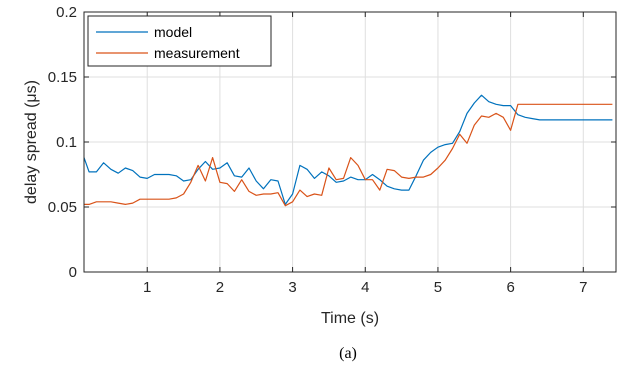 The height and width of the screenshot is (371, 644). I want to click on x-tick-label: 6, so click(510, 287).